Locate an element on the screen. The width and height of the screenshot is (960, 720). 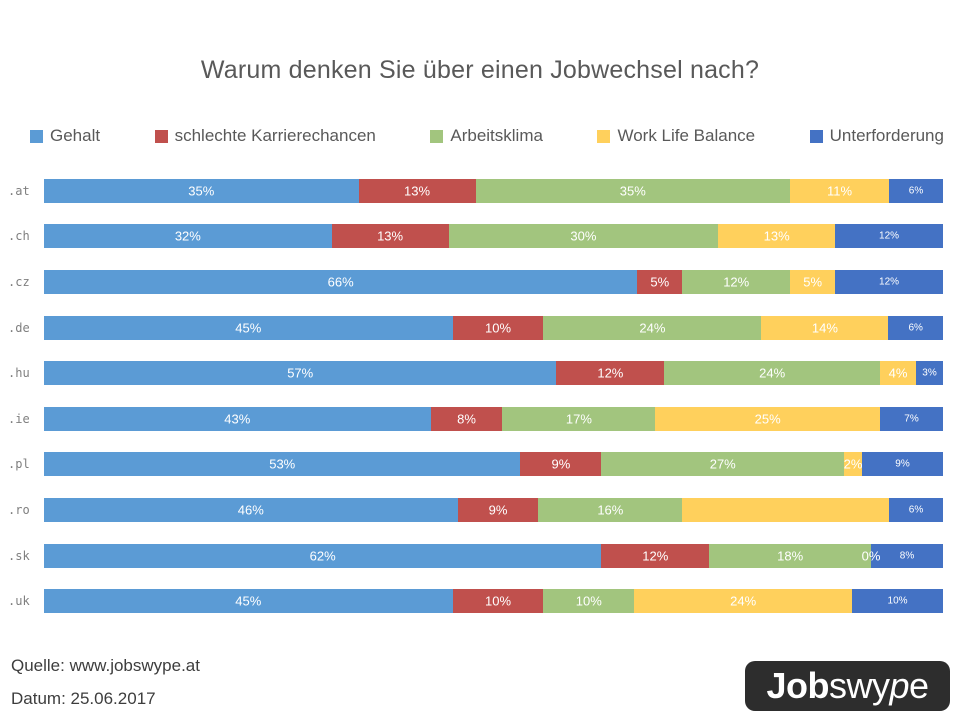
legend-label: Arbeitsklima is located at coordinates (496, 135).